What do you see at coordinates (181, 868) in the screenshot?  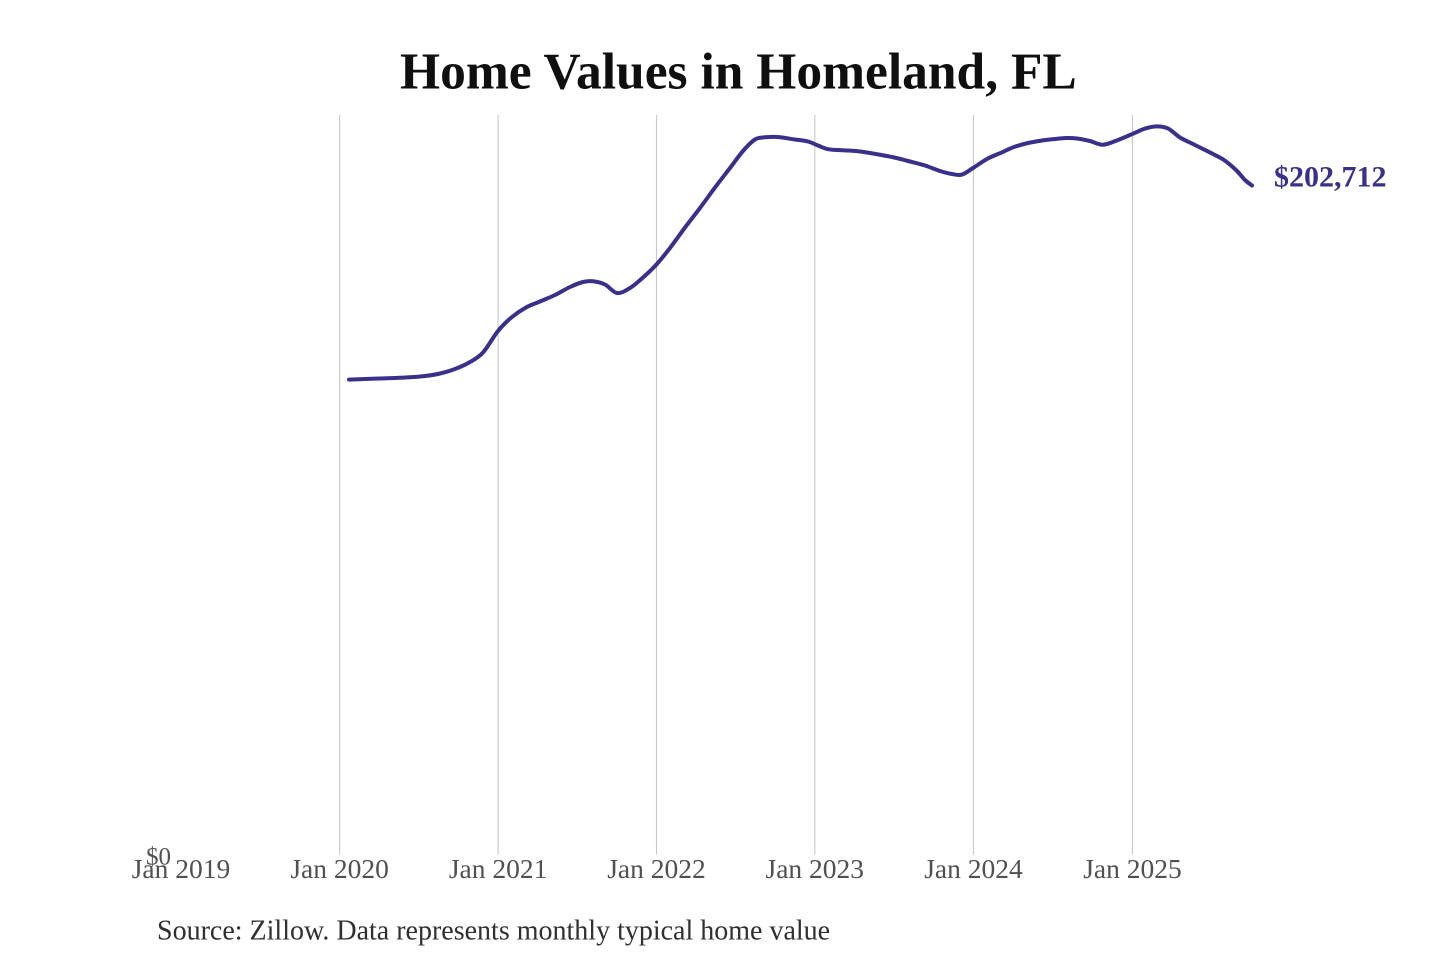 I see `svg-text: Jan 2019` at bounding box center [181, 868].